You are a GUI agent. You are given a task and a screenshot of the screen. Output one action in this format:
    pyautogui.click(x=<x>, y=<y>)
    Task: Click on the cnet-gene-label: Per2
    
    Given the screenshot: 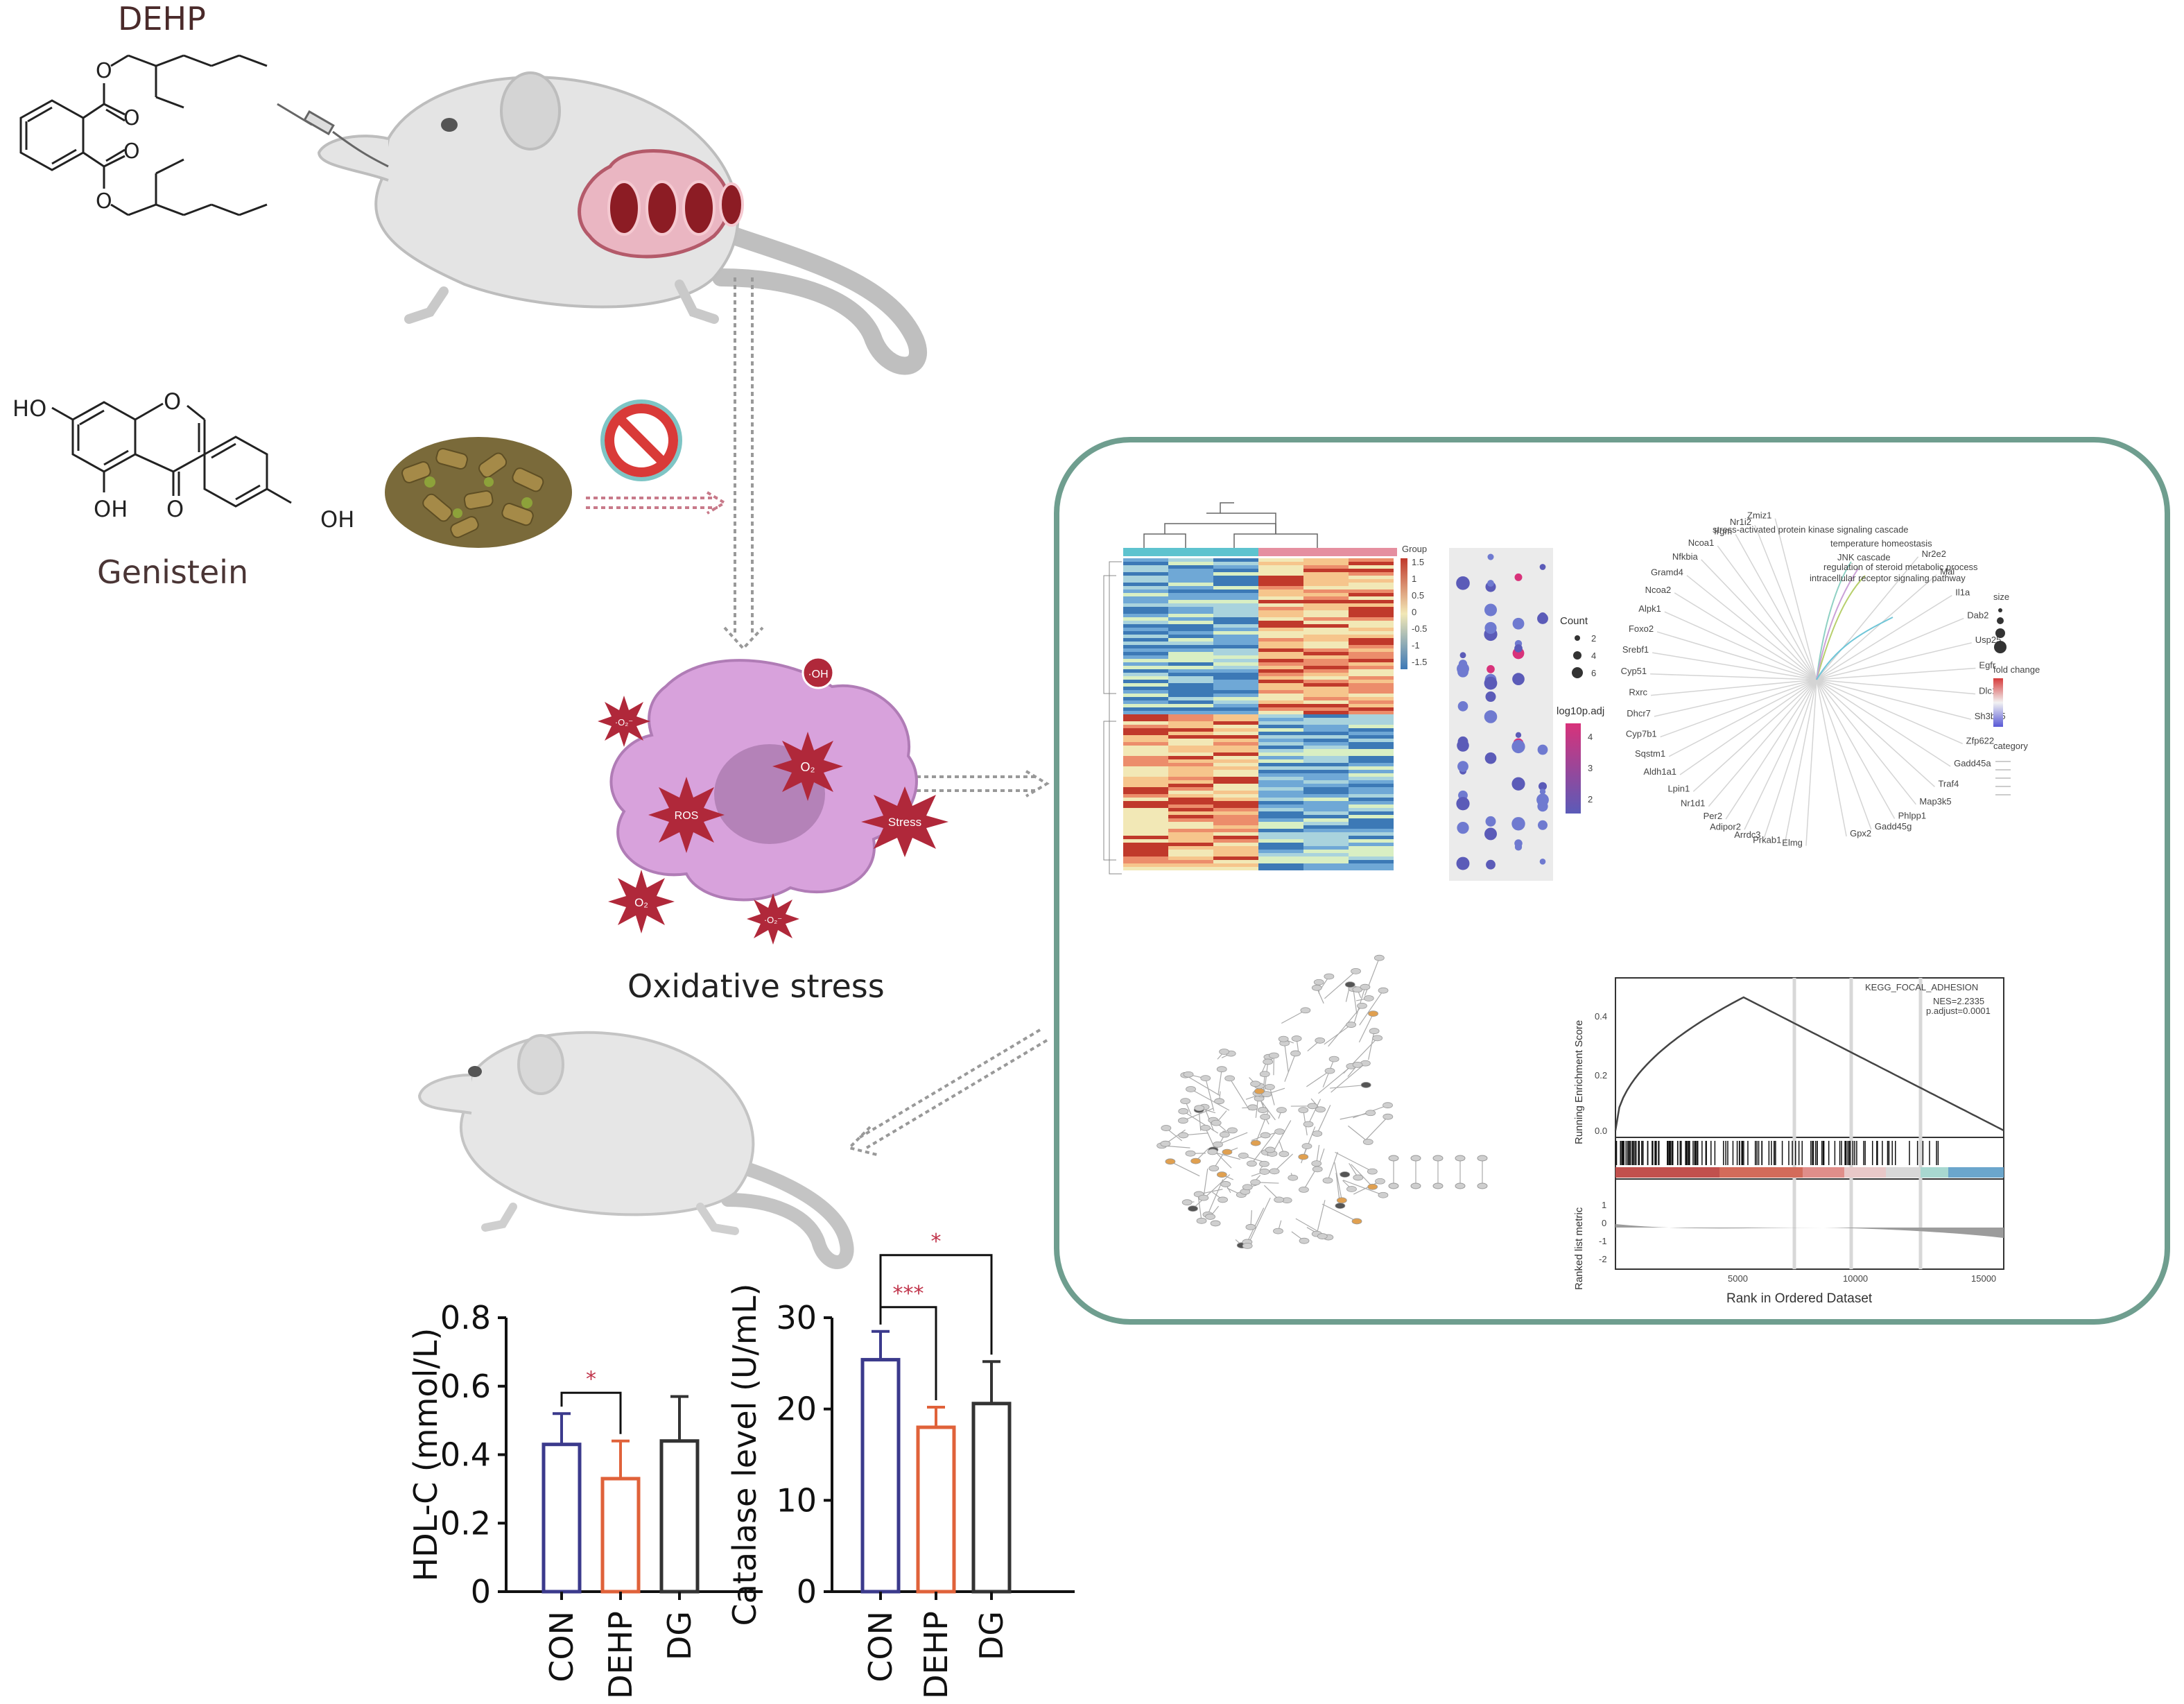 What is the action you would take?
    pyautogui.click(x=1713, y=816)
    